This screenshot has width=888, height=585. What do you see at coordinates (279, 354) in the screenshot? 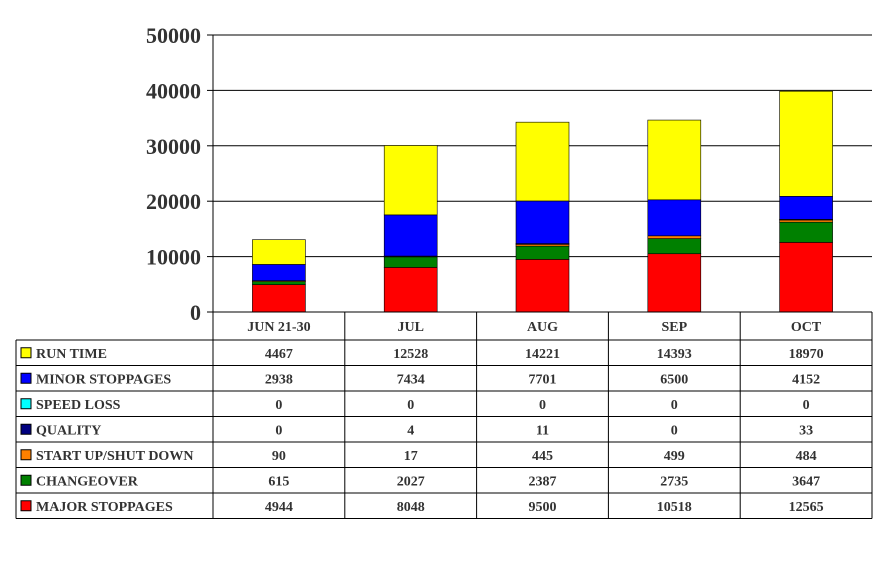
I see `data-value: 4467` at bounding box center [279, 354].